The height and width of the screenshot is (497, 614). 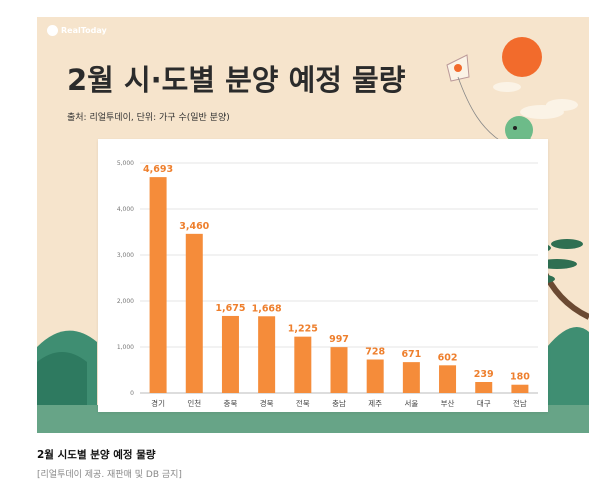 I want to click on x-tick-label: 충남, so click(x=339, y=403).